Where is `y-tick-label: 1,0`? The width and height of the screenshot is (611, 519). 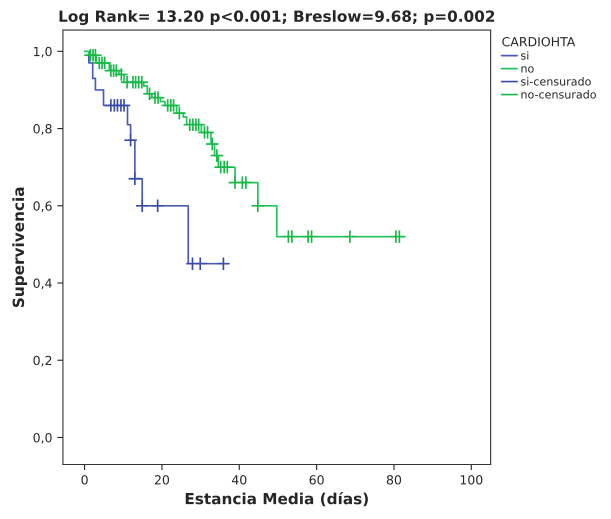
y-tick-label: 1,0 is located at coordinates (43, 52).